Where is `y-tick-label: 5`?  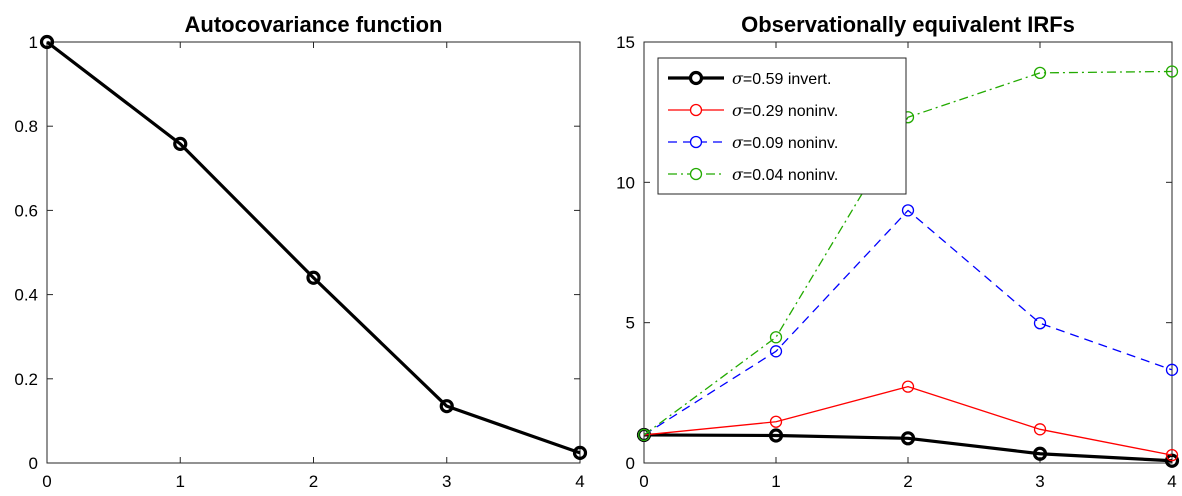 y-tick-label: 5 is located at coordinates (630, 323).